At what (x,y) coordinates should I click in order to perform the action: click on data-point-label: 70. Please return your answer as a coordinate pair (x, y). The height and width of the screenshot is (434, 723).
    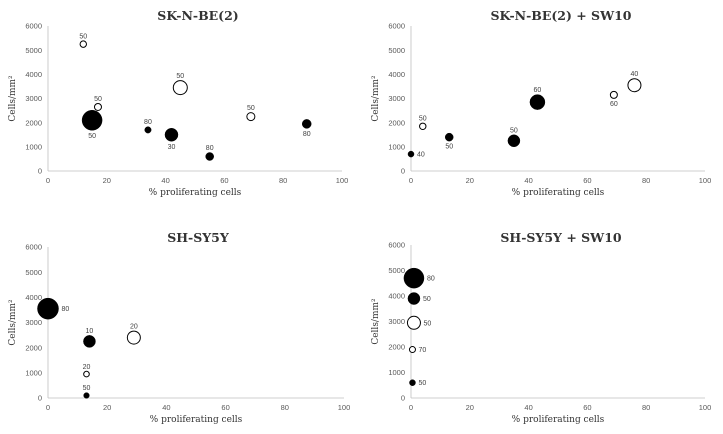
    Looking at the image, I should click on (422, 350).